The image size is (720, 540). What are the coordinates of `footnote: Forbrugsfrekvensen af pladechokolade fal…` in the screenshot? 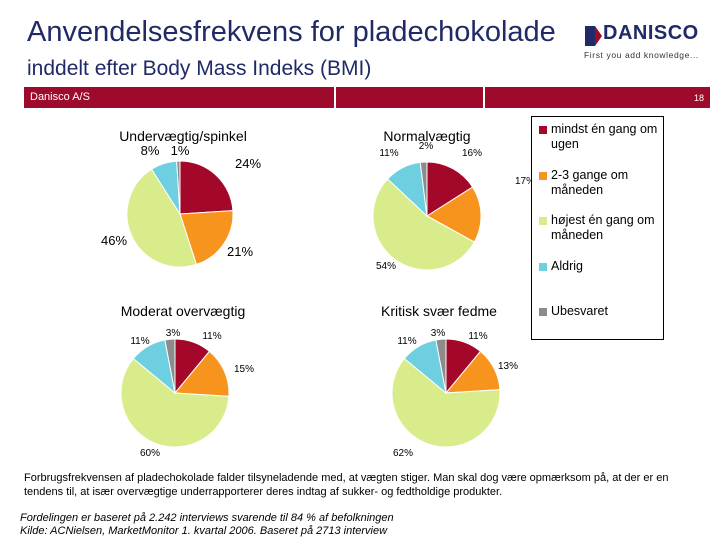 It's located at (346, 485).